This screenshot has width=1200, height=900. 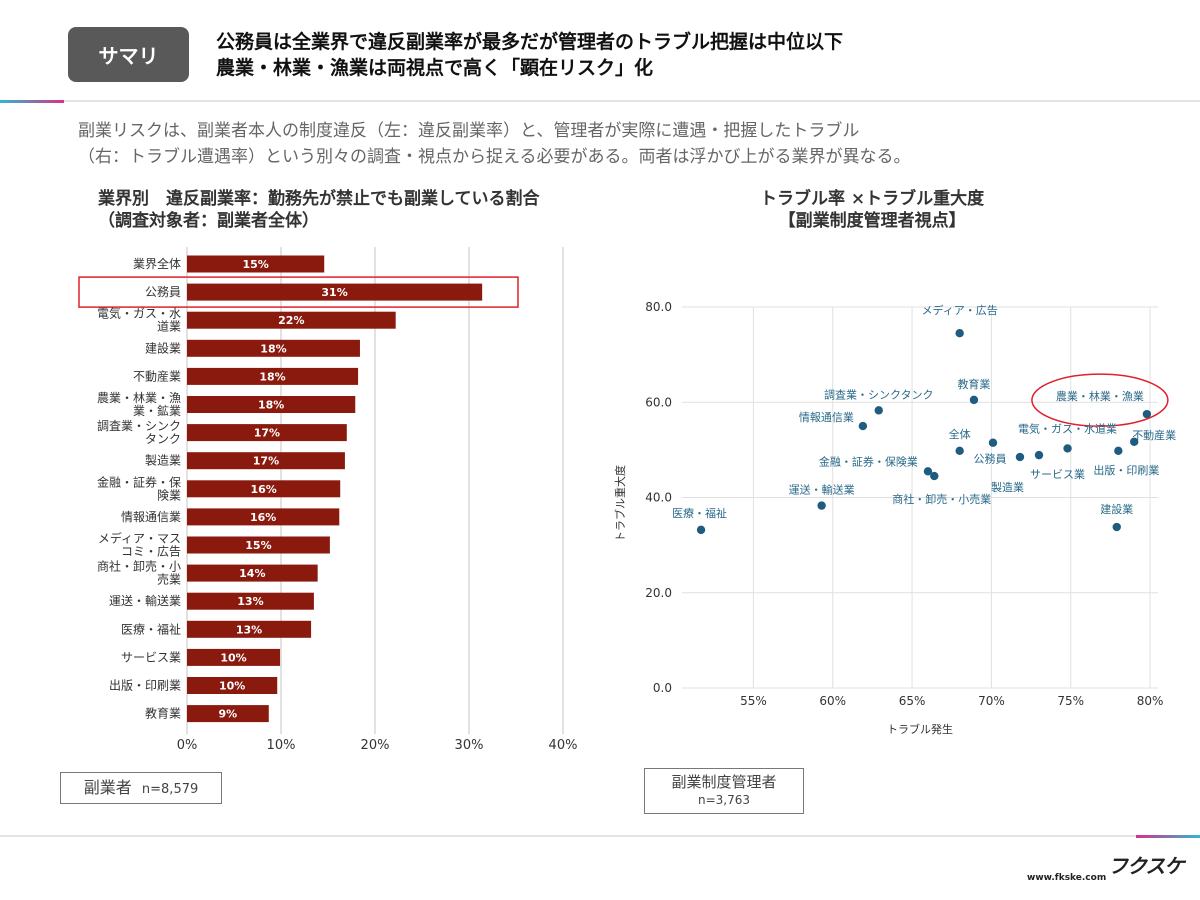 What do you see at coordinates (960, 434) in the screenshot?
I see `scatter-point-label: 全体` at bounding box center [960, 434].